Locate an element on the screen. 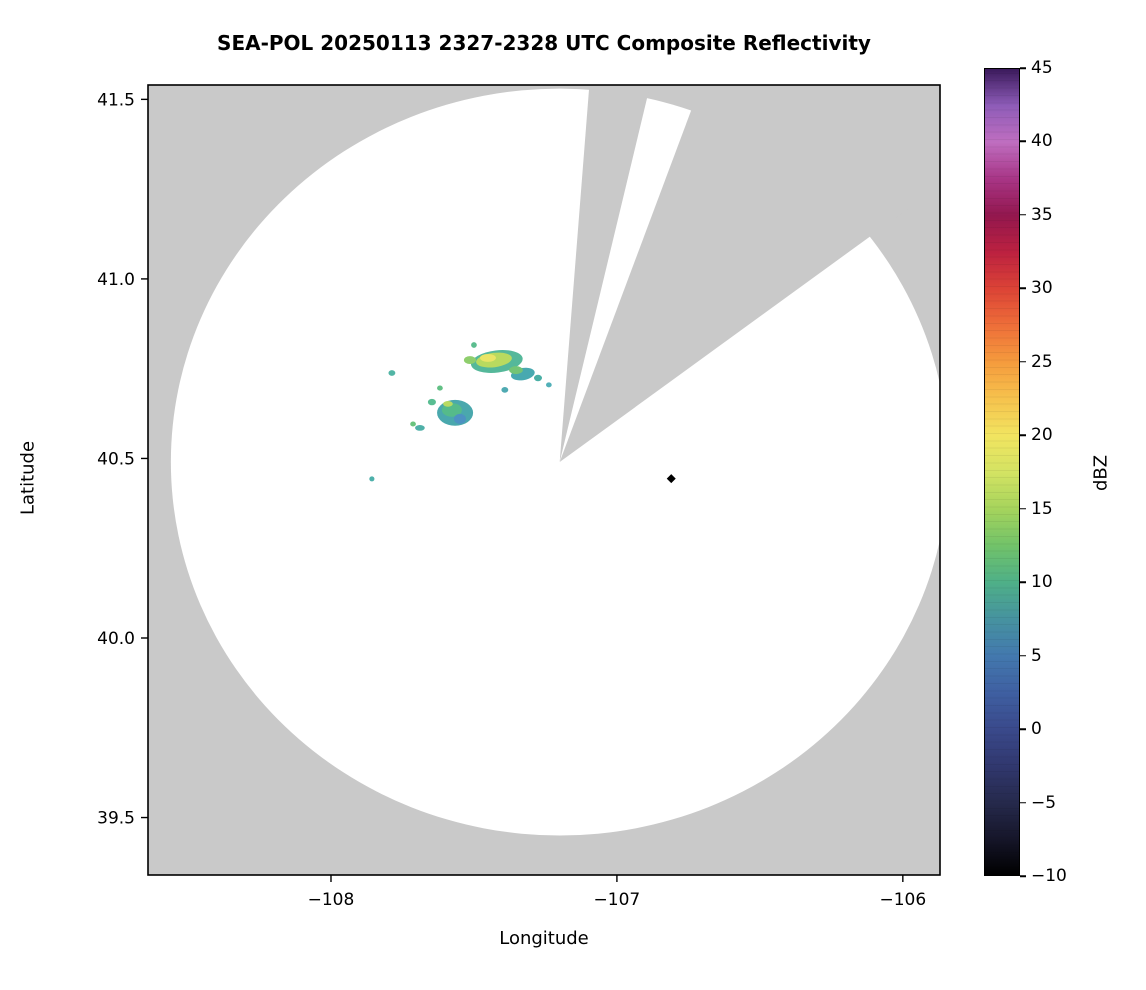 The height and width of the screenshot is (990, 1146). x-axis-label: Longitude is located at coordinates (544, 938).